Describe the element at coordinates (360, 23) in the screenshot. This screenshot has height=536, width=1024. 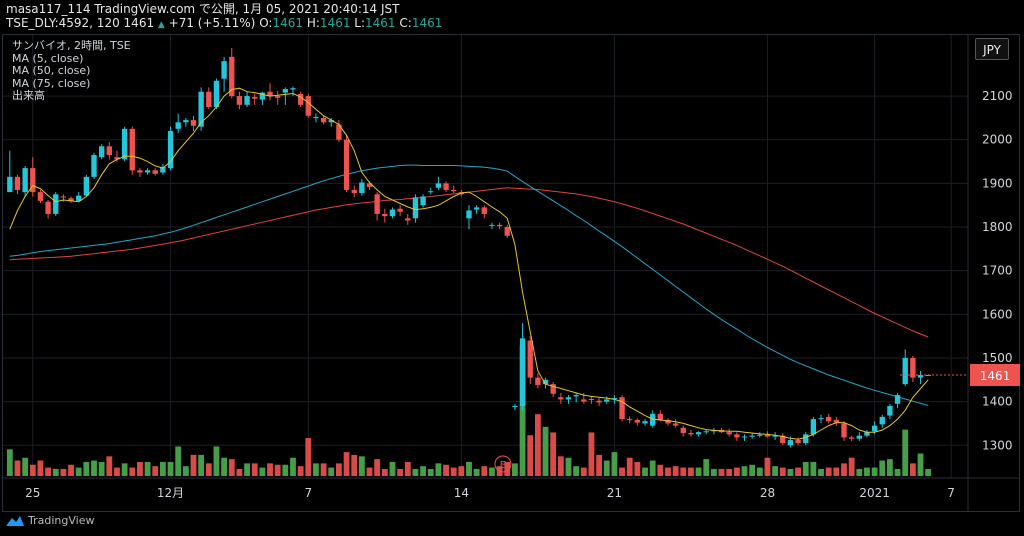
I see `low-label: L:` at that location.